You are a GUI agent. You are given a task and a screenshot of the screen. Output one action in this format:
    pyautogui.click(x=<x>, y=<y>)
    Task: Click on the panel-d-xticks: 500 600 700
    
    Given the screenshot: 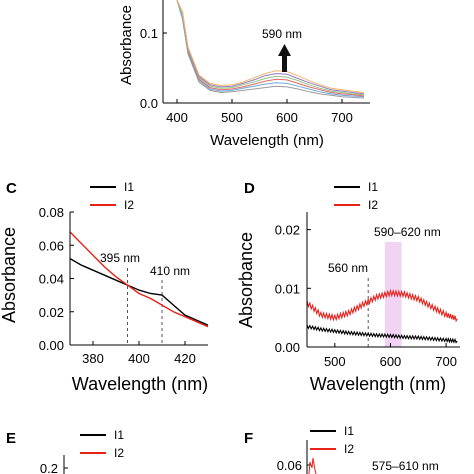 What is the action you would take?
    pyautogui.click(x=390, y=356)
    